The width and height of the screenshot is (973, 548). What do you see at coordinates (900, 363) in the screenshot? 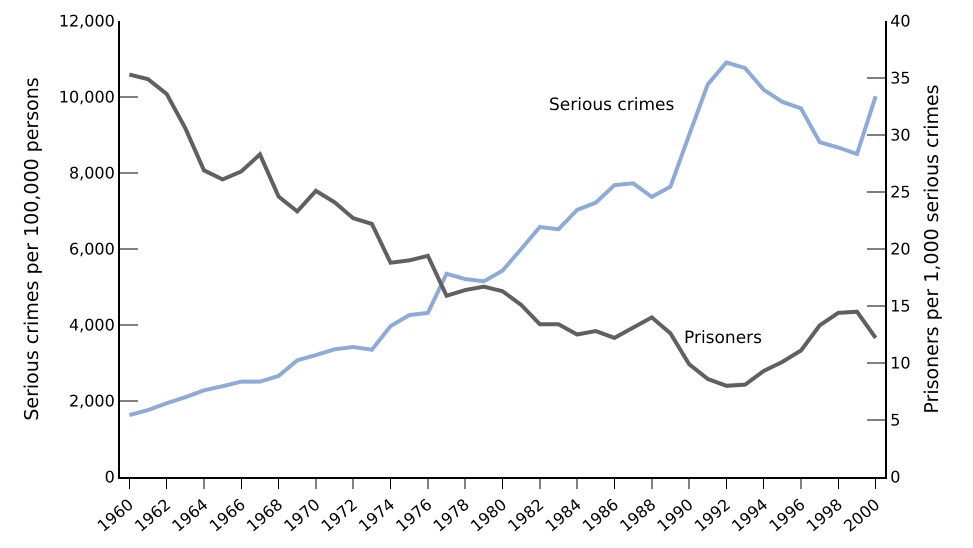
I see `y2-tick-label: 10` at bounding box center [900, 363].